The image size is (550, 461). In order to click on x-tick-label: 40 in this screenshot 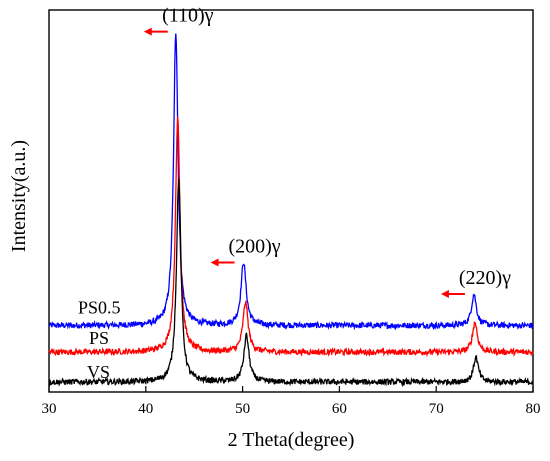, I will do `click(145, 409)`.